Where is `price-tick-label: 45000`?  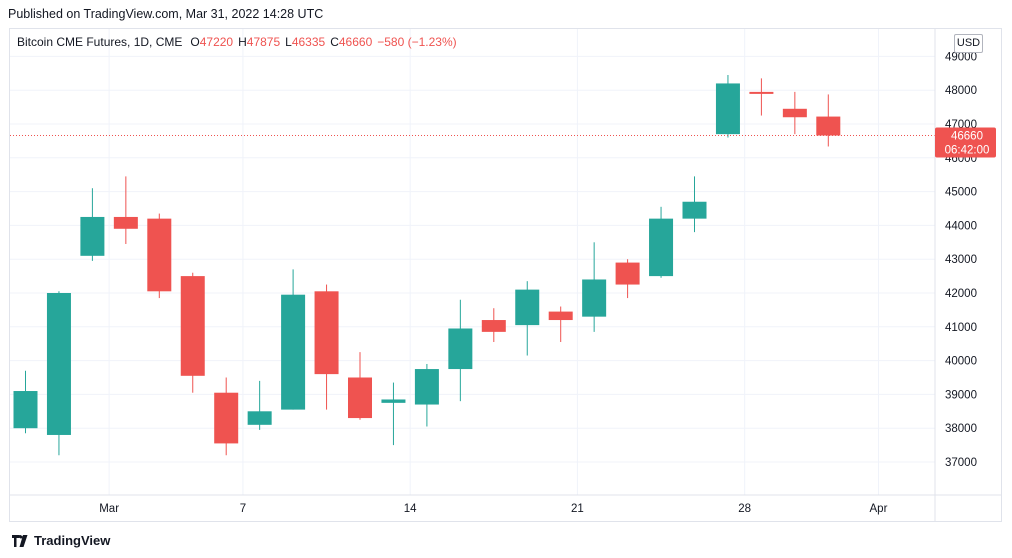
price-tick-label: 45000 is located at coordinates (961, 193).